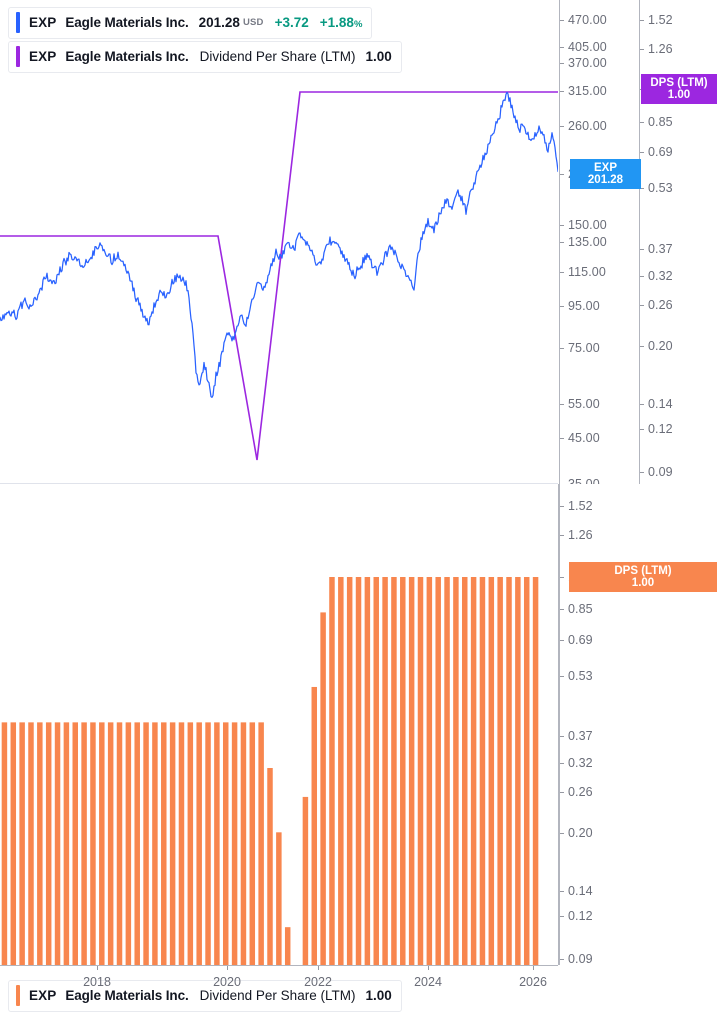  What do you see at coordinates (587, 63) in the screenshot?
I see `axis-tick-label: 370.00` at bounding box center [587, 63].